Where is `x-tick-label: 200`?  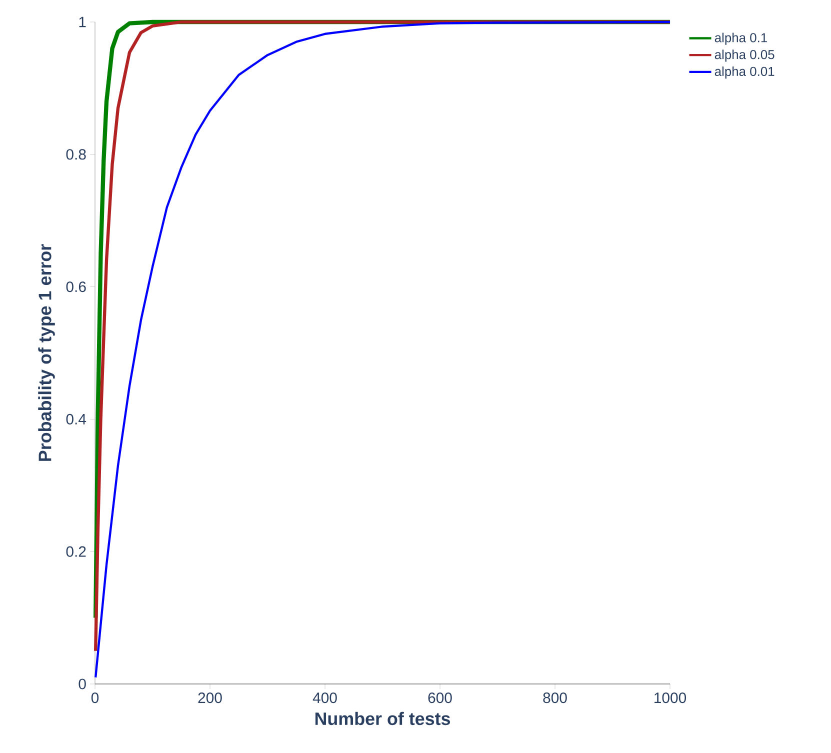
x-tick-label: 200 is located at coordinates (210, 698).